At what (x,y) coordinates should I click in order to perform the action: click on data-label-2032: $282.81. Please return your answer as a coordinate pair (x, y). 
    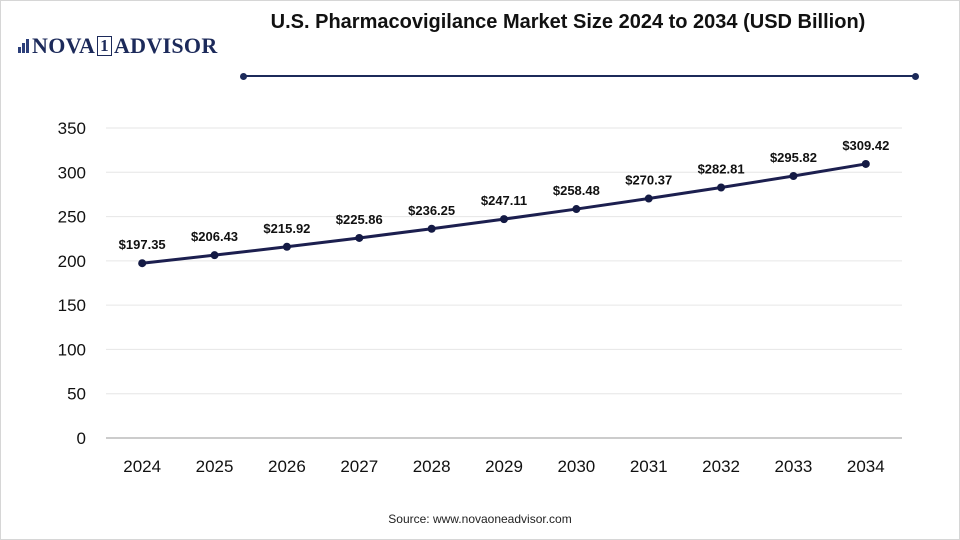
    Looking at the image, I should click on (721, 169).